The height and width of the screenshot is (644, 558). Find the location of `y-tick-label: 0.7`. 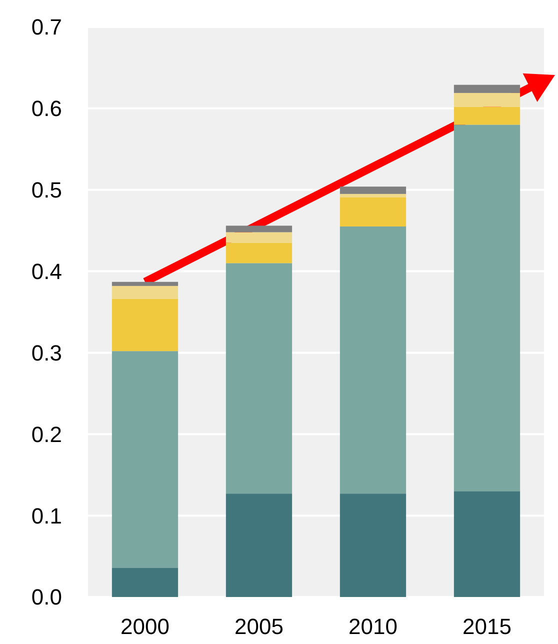

y-tick-label: 0.7 is located at coordinates (46, 27).